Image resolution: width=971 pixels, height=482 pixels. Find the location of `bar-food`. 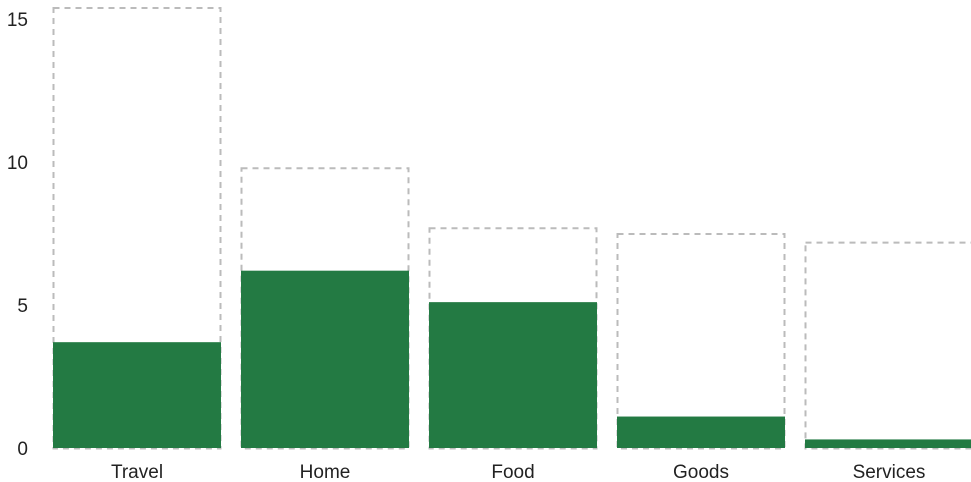

bar-food is located at coordinates (513, 375).